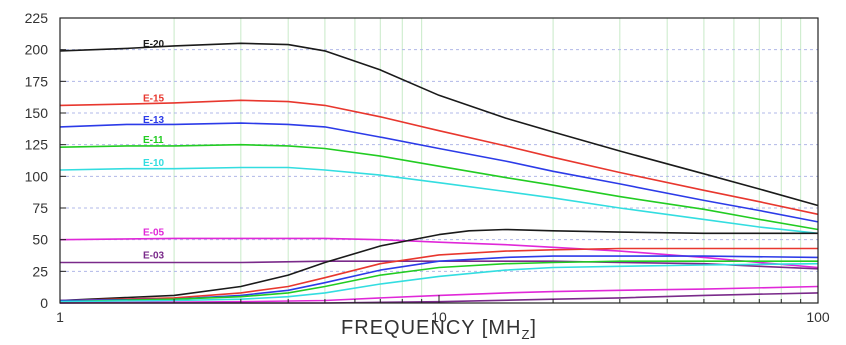 The width and height of the screenshot is (846, 345). Describe the element at coordinates (439, 317) in the screenshot. I see `x-tick-label: 10` at that location.